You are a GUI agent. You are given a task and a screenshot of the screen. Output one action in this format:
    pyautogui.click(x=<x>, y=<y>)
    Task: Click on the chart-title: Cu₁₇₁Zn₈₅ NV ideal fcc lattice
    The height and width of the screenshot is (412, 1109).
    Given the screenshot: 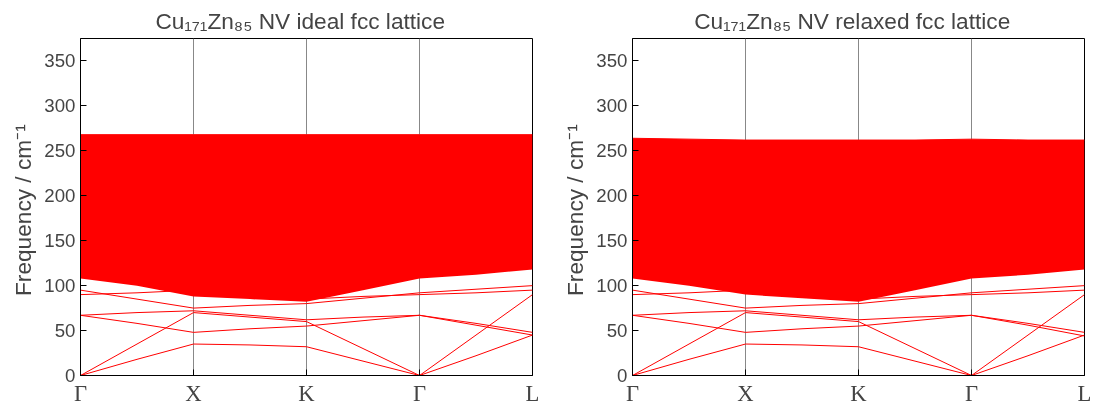 What is the action you would take?
    pyautogui.click(x=300, y=20)
    